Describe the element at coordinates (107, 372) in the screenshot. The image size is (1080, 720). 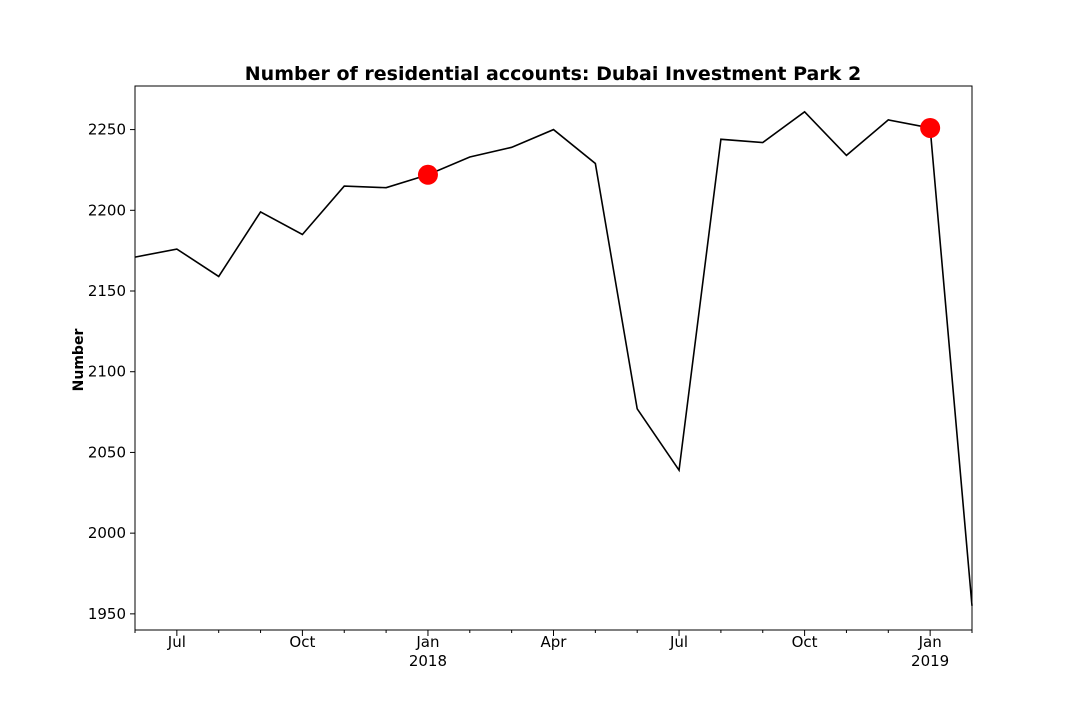
I see `y-tick-label: 2100` at that location.